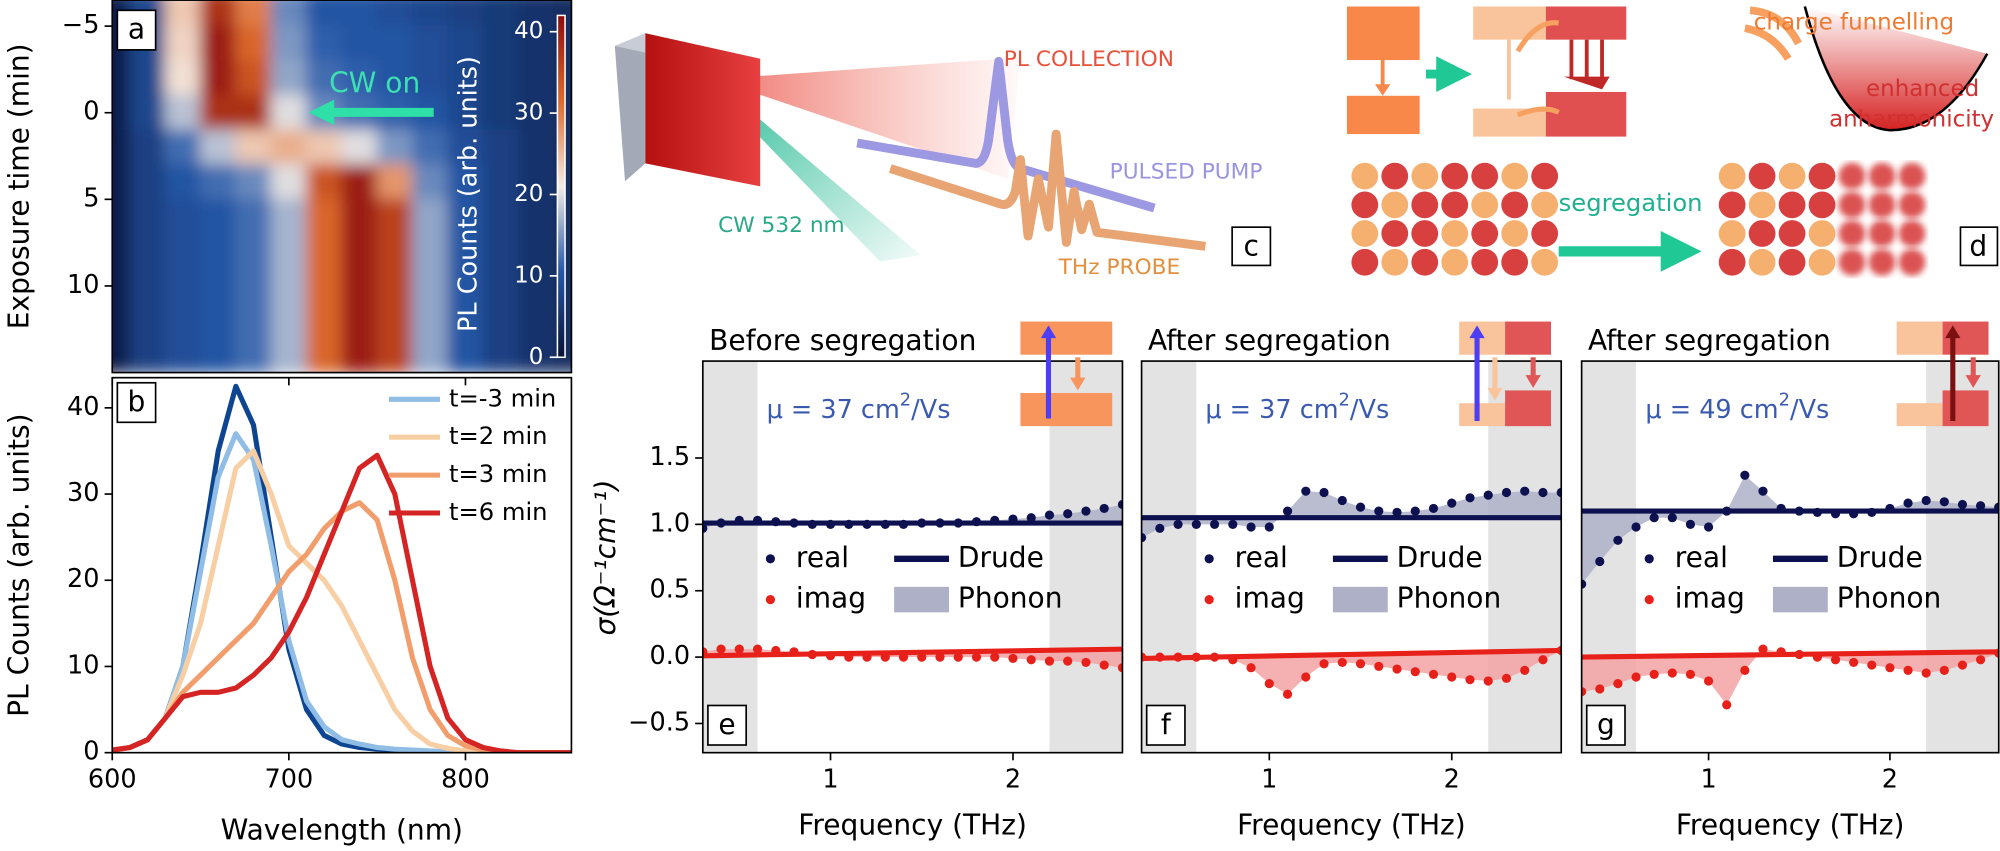 Image resolution: width=2000 pixels, height=851 pixels. I want to click on inset-arrow-head, so click(1477, 332).